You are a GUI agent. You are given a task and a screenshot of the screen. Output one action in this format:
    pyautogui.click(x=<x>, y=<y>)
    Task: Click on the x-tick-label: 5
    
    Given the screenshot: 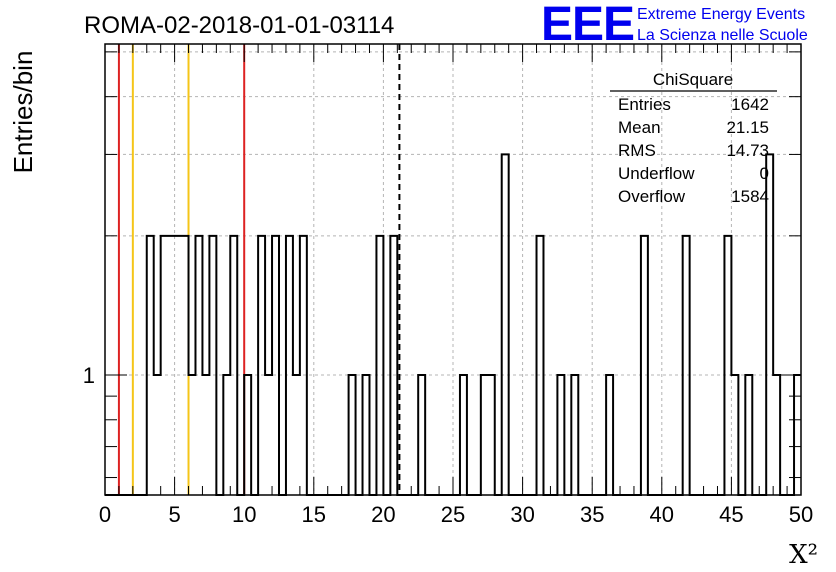 What is the action you would take?
    pyautogui.click(x=174, y=514)
    